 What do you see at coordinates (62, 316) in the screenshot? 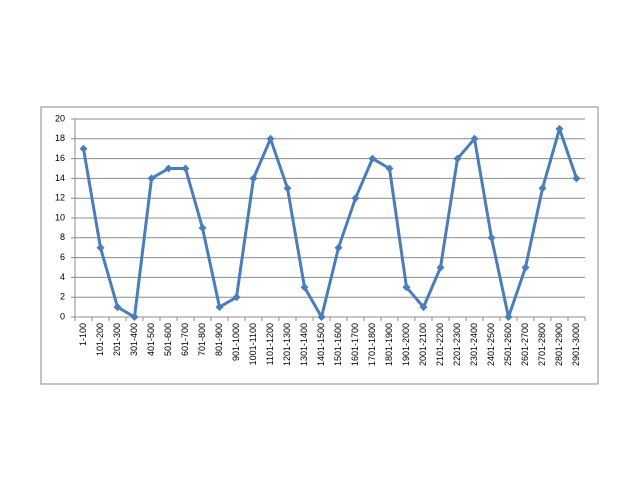
I see `y-tick-label: 0` at bounding box center [62, 316].